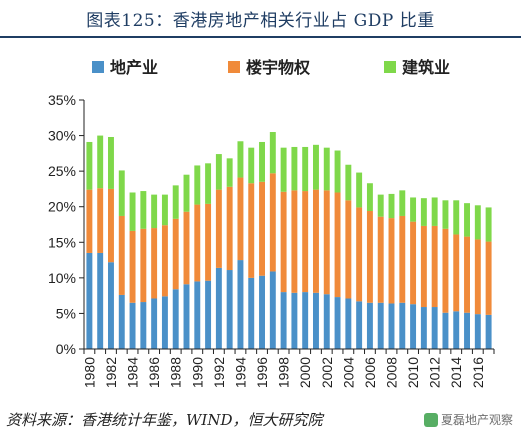  Describe the element at coordinates (284, 372) in the screenshot. I see `x-tick-label: 1998` at that location.